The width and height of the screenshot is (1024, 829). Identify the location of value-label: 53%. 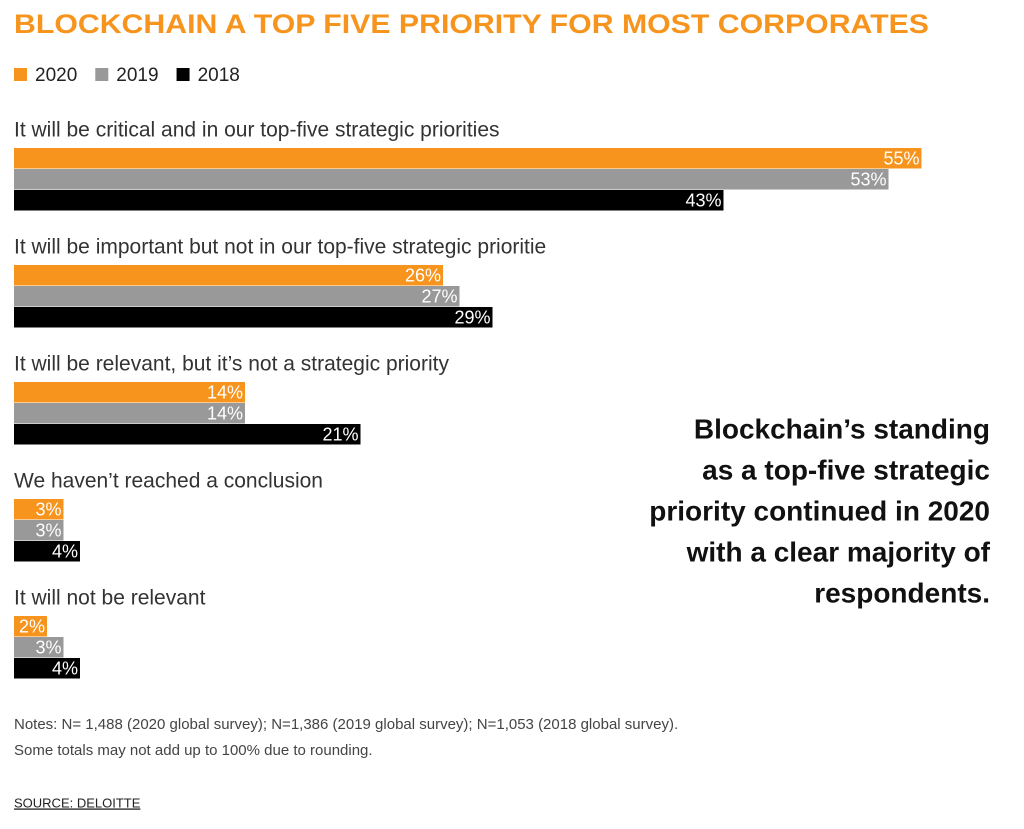
(868, 179).